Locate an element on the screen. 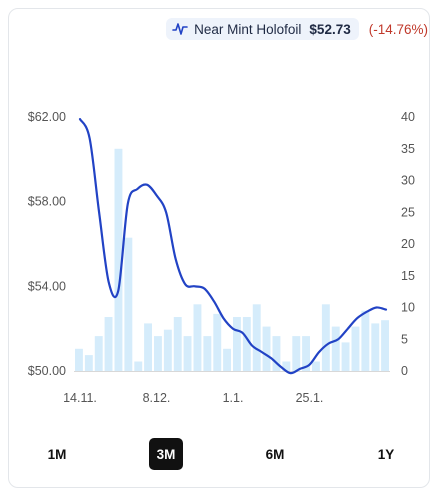 The width and height of the screenshot is (440, 497). y-right-tick-label: 40 is located at coordinates (408, 117).